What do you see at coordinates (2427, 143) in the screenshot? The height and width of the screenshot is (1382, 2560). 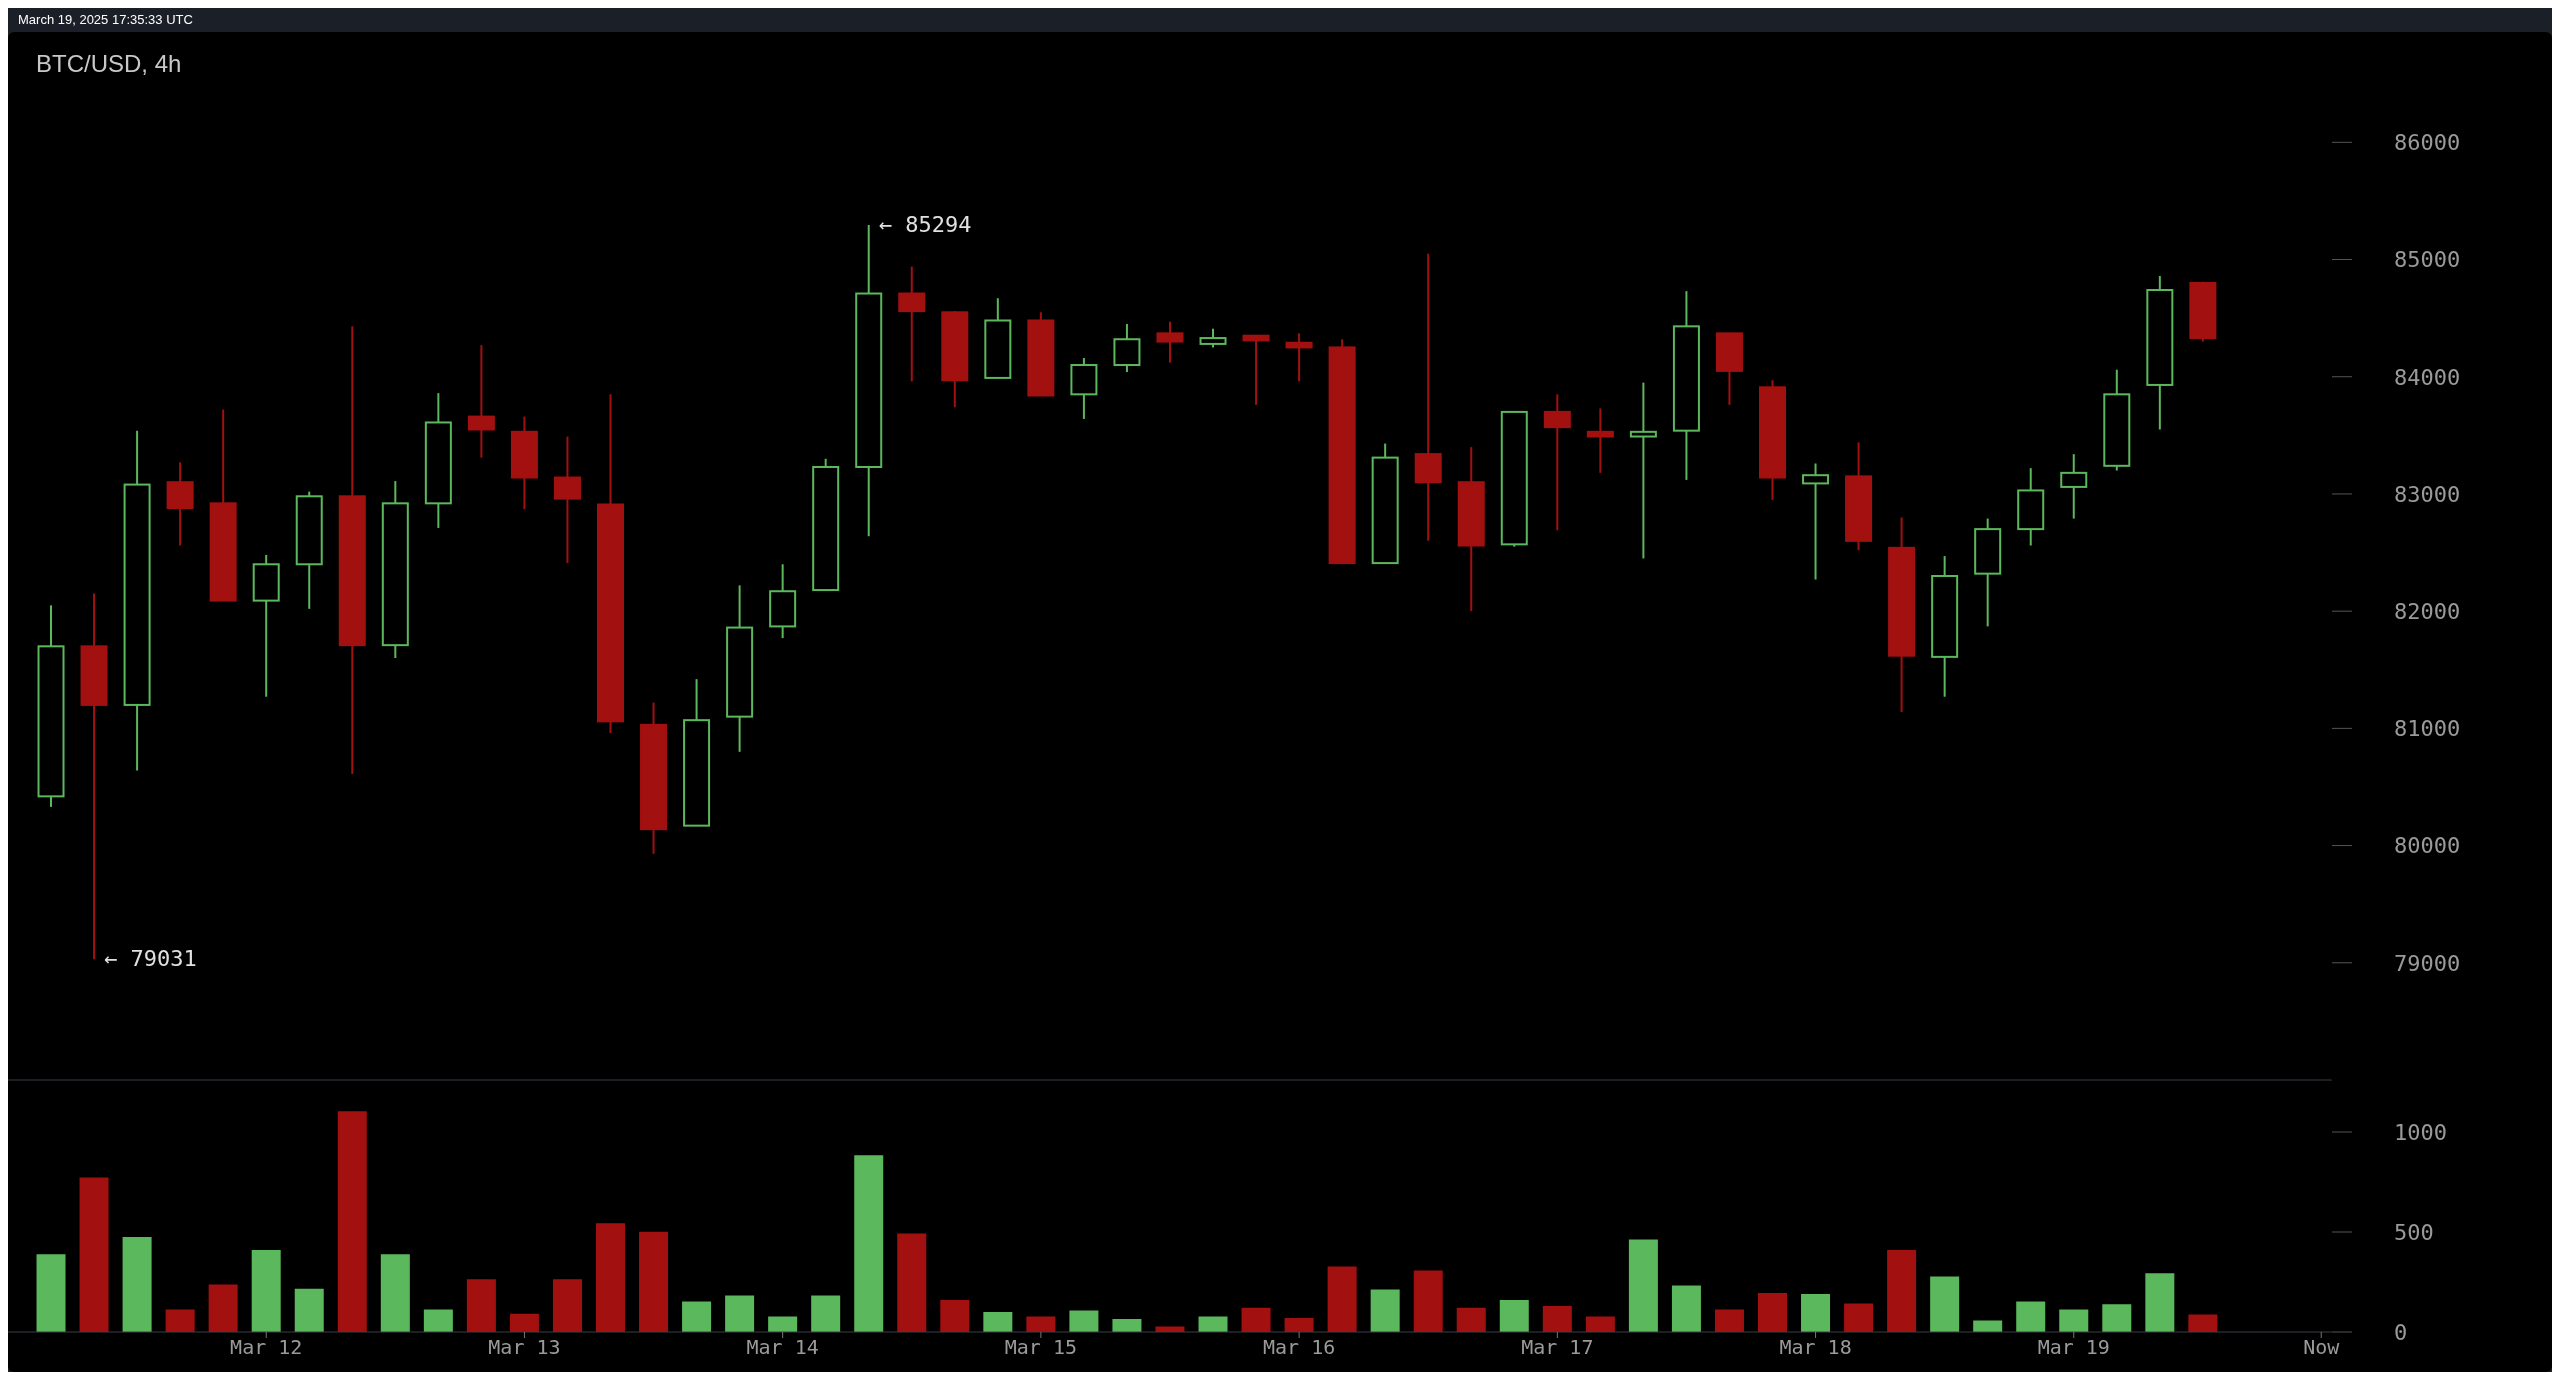 I see `y-tick-label: 86000` at bounding box center [2427, 143].